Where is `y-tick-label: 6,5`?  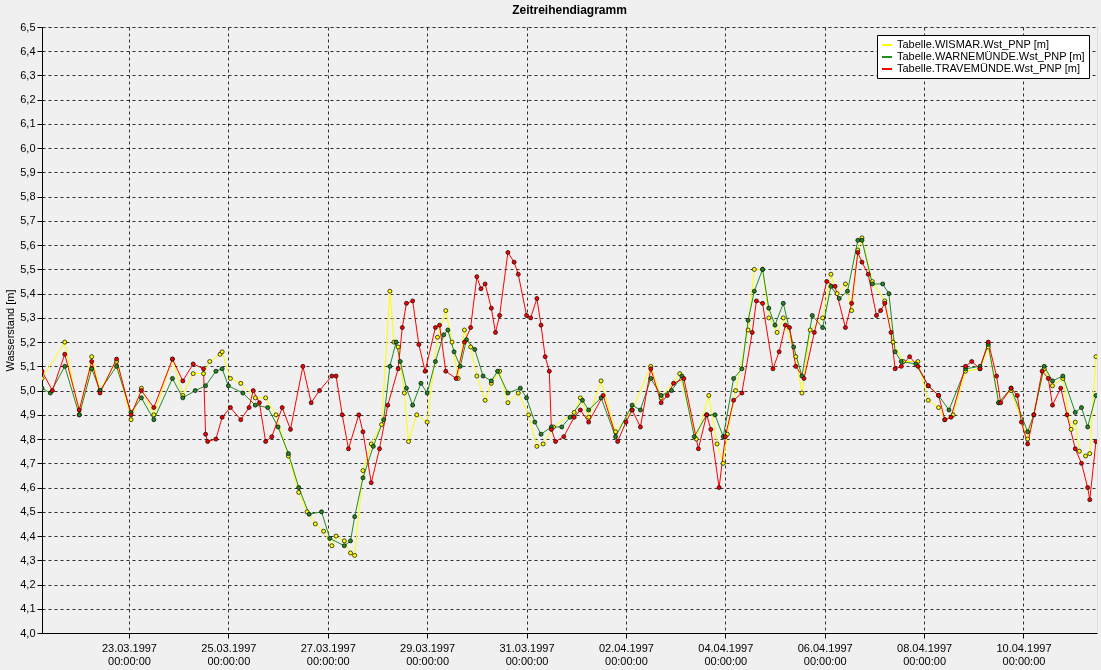 y-tick-label: 6,5 is located at coordinates (28, 26).